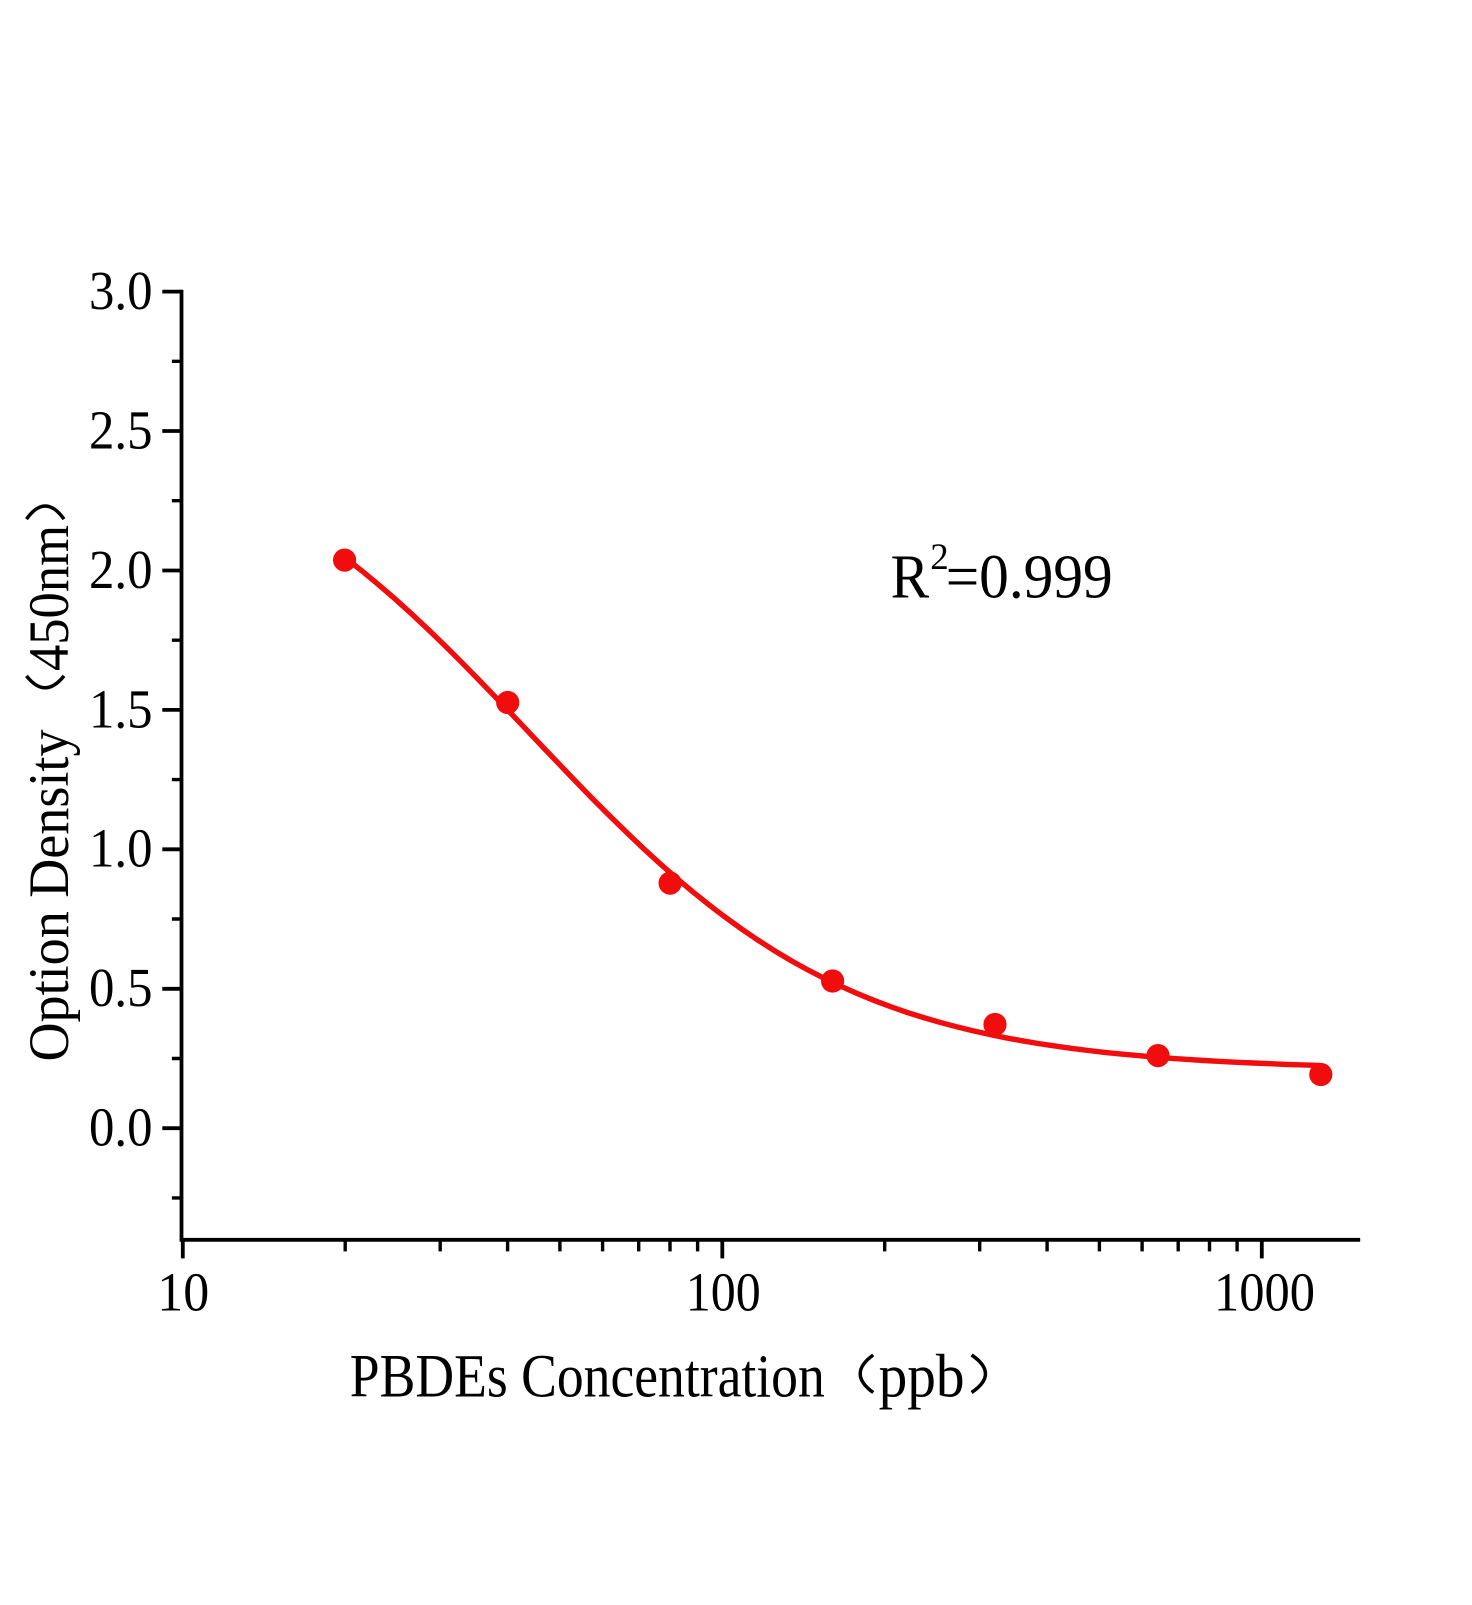  I want to click on svg-text: 0.0, so click(121, 1127).